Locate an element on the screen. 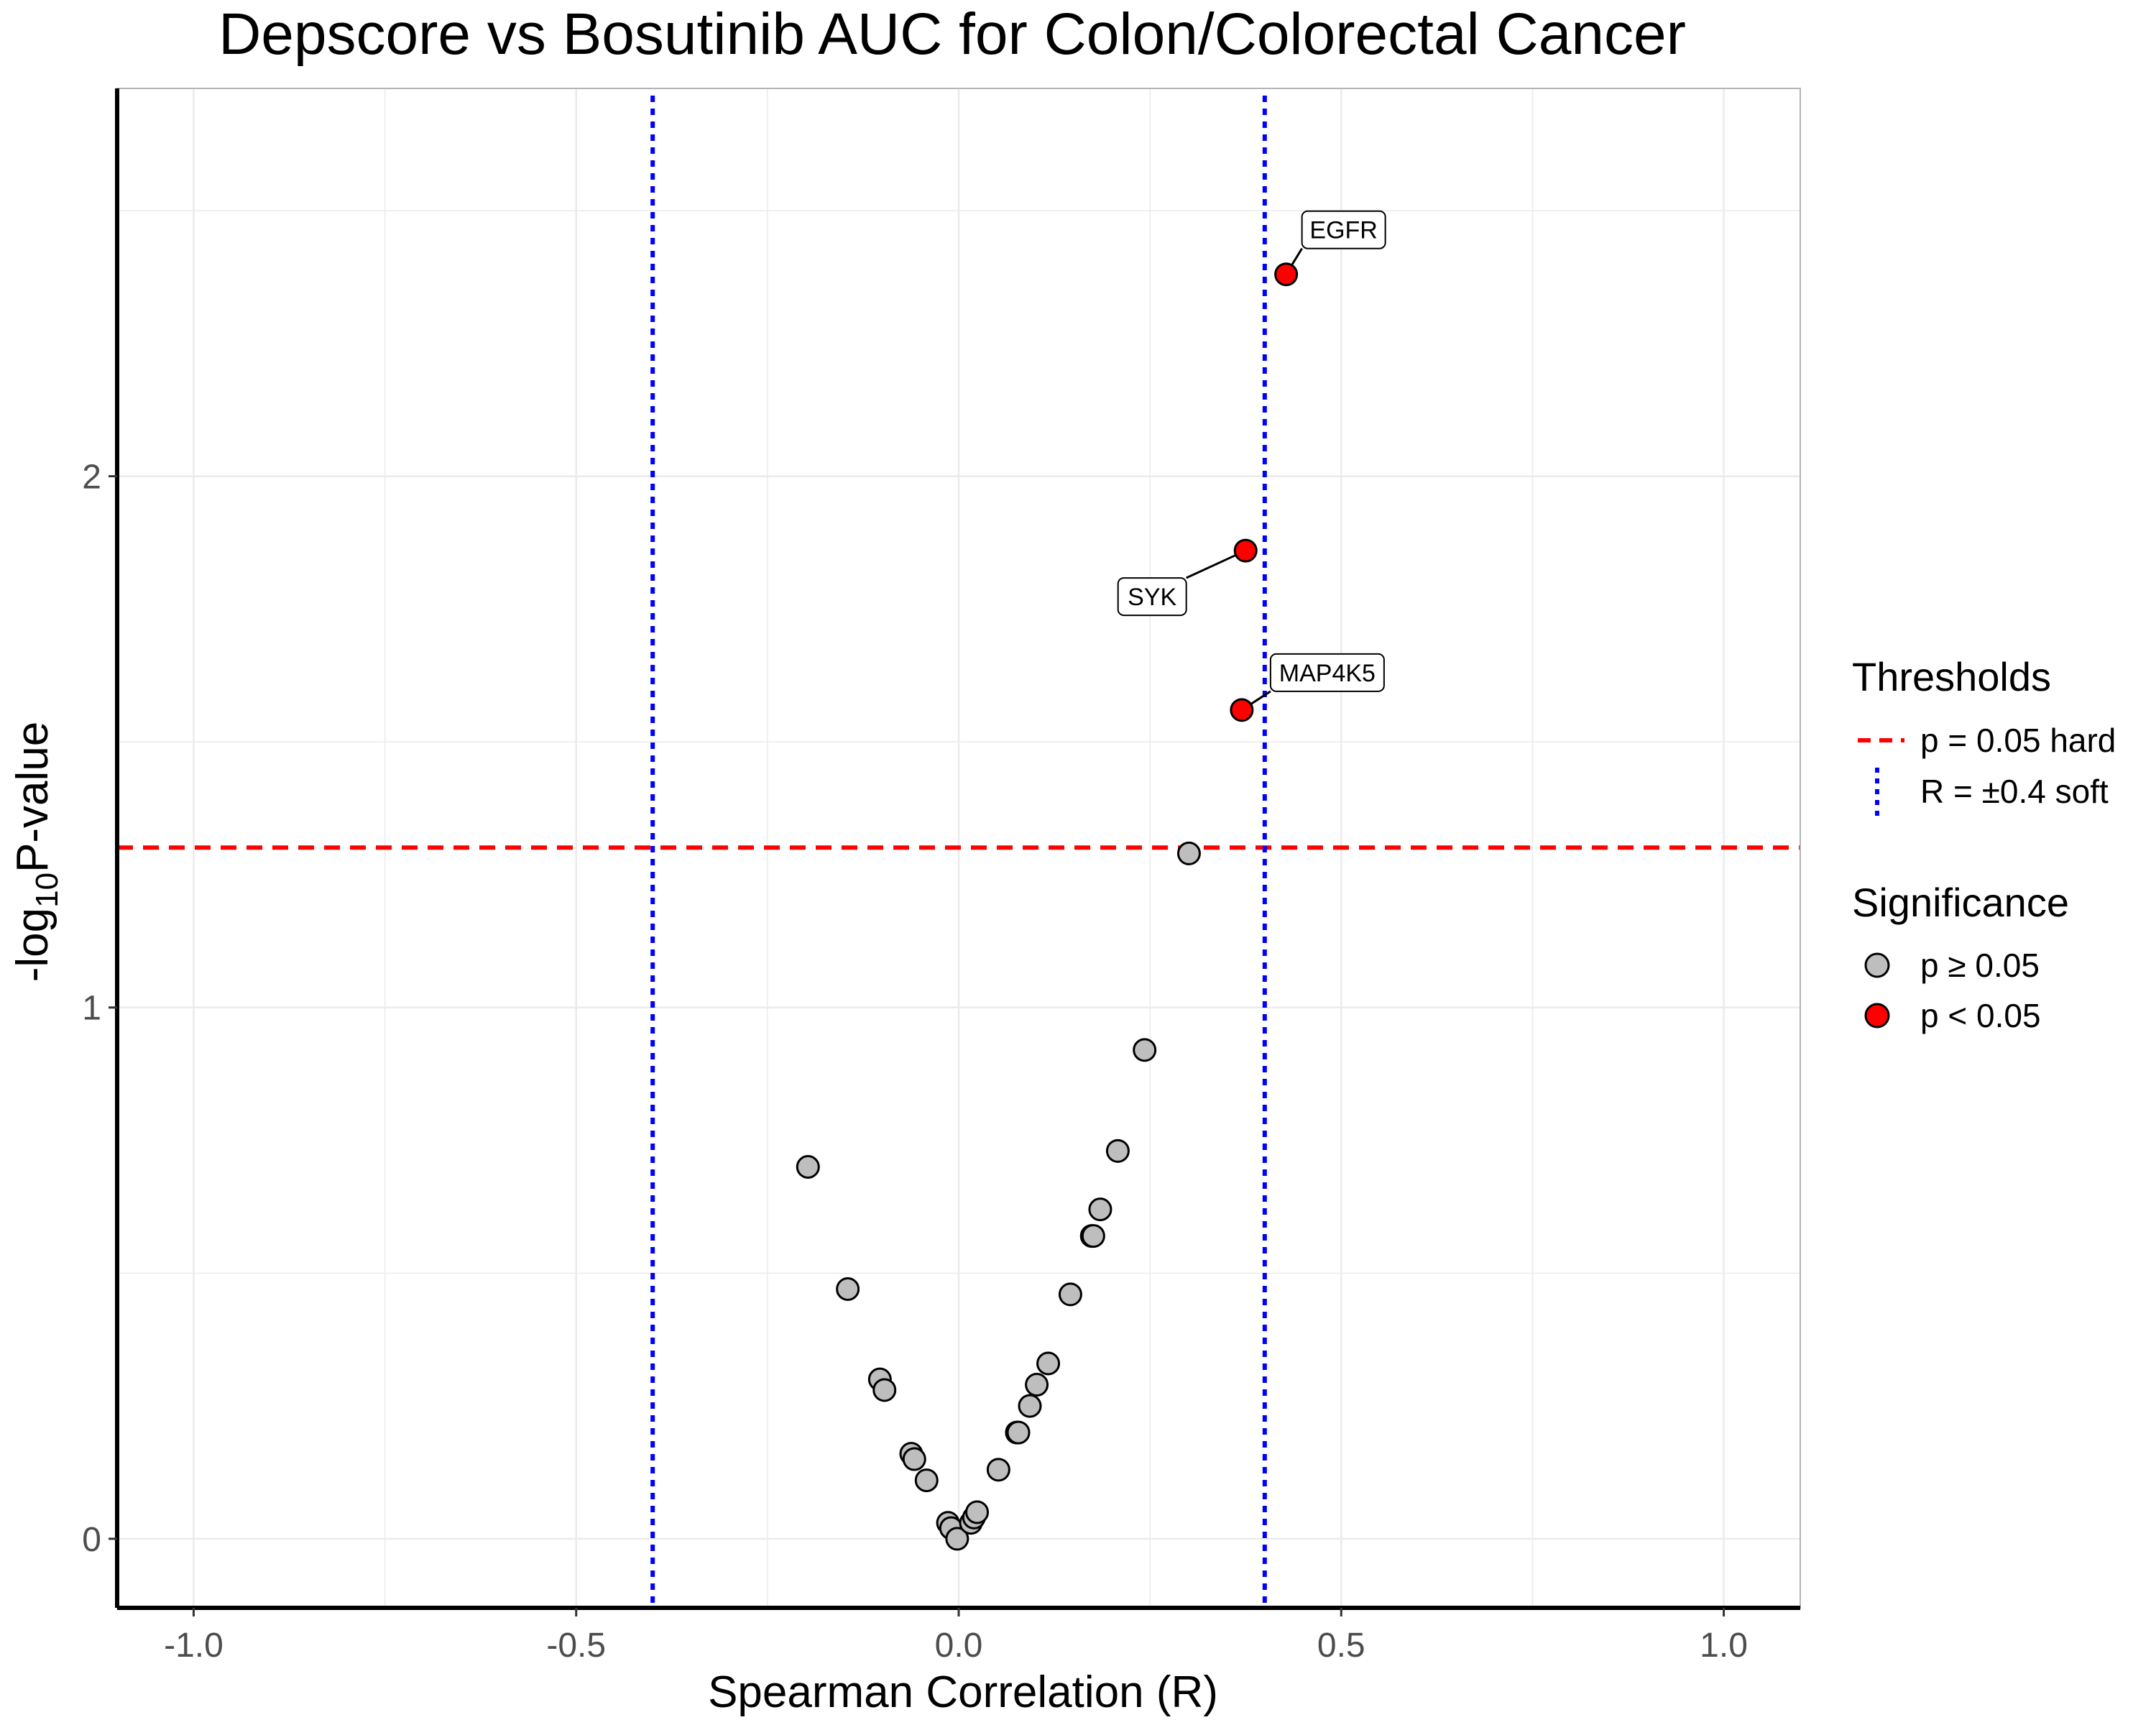 The height and width of the screenshot is (1725, 2156). legend-threshold-soft-label: R = ±0.4 soft is located at coordinates (2014, 791).